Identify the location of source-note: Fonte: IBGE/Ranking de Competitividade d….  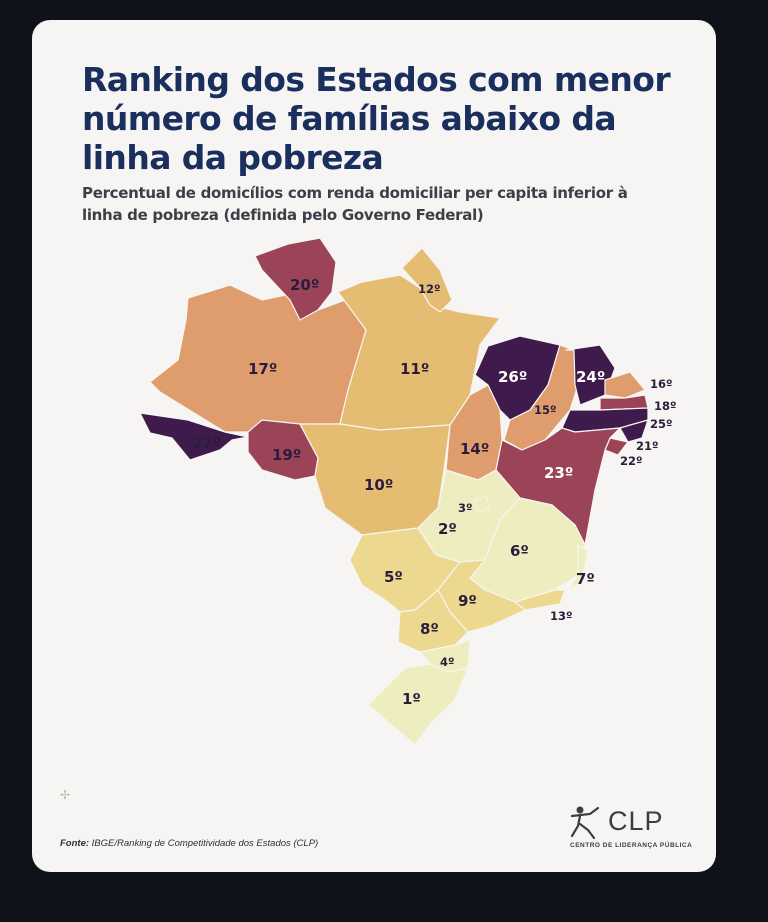
(189, 843).